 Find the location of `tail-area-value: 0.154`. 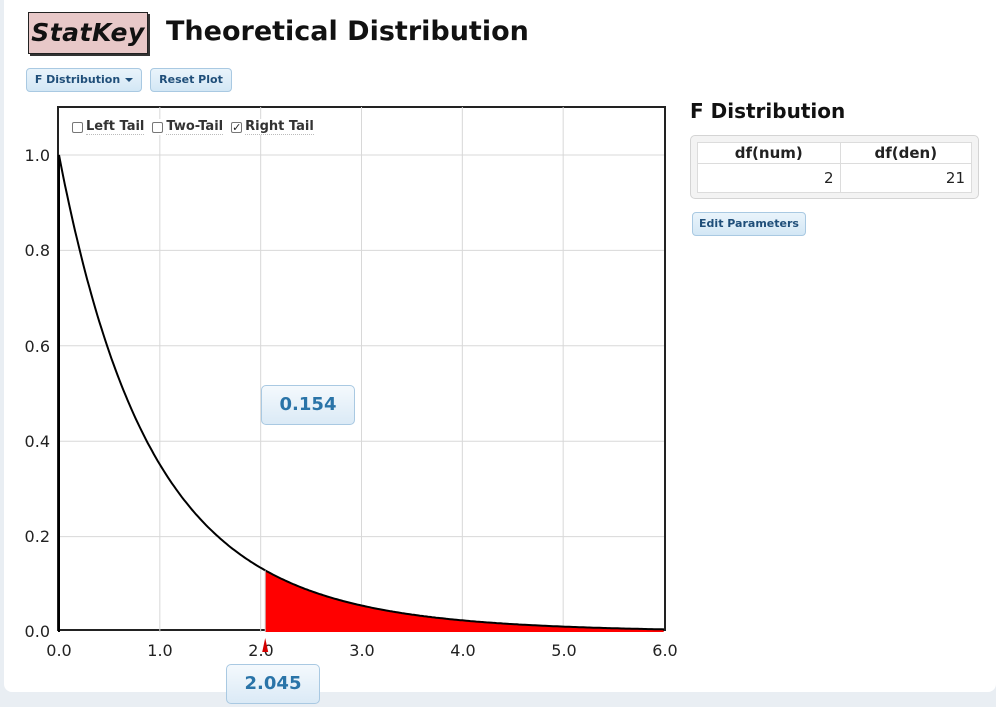

tail-area-value: 0.154 is located at coordinates (308, 405).